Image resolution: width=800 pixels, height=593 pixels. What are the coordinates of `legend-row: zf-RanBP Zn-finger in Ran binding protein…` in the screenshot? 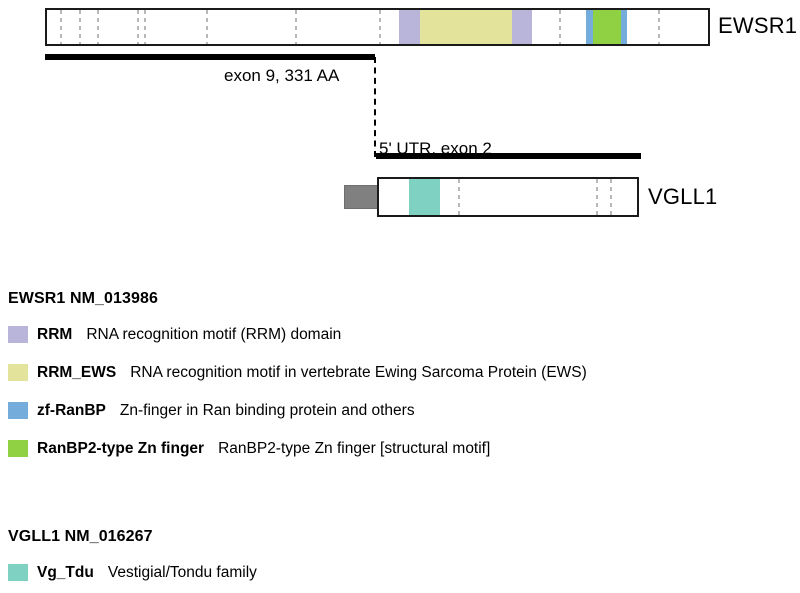 It's located at (211, 410).